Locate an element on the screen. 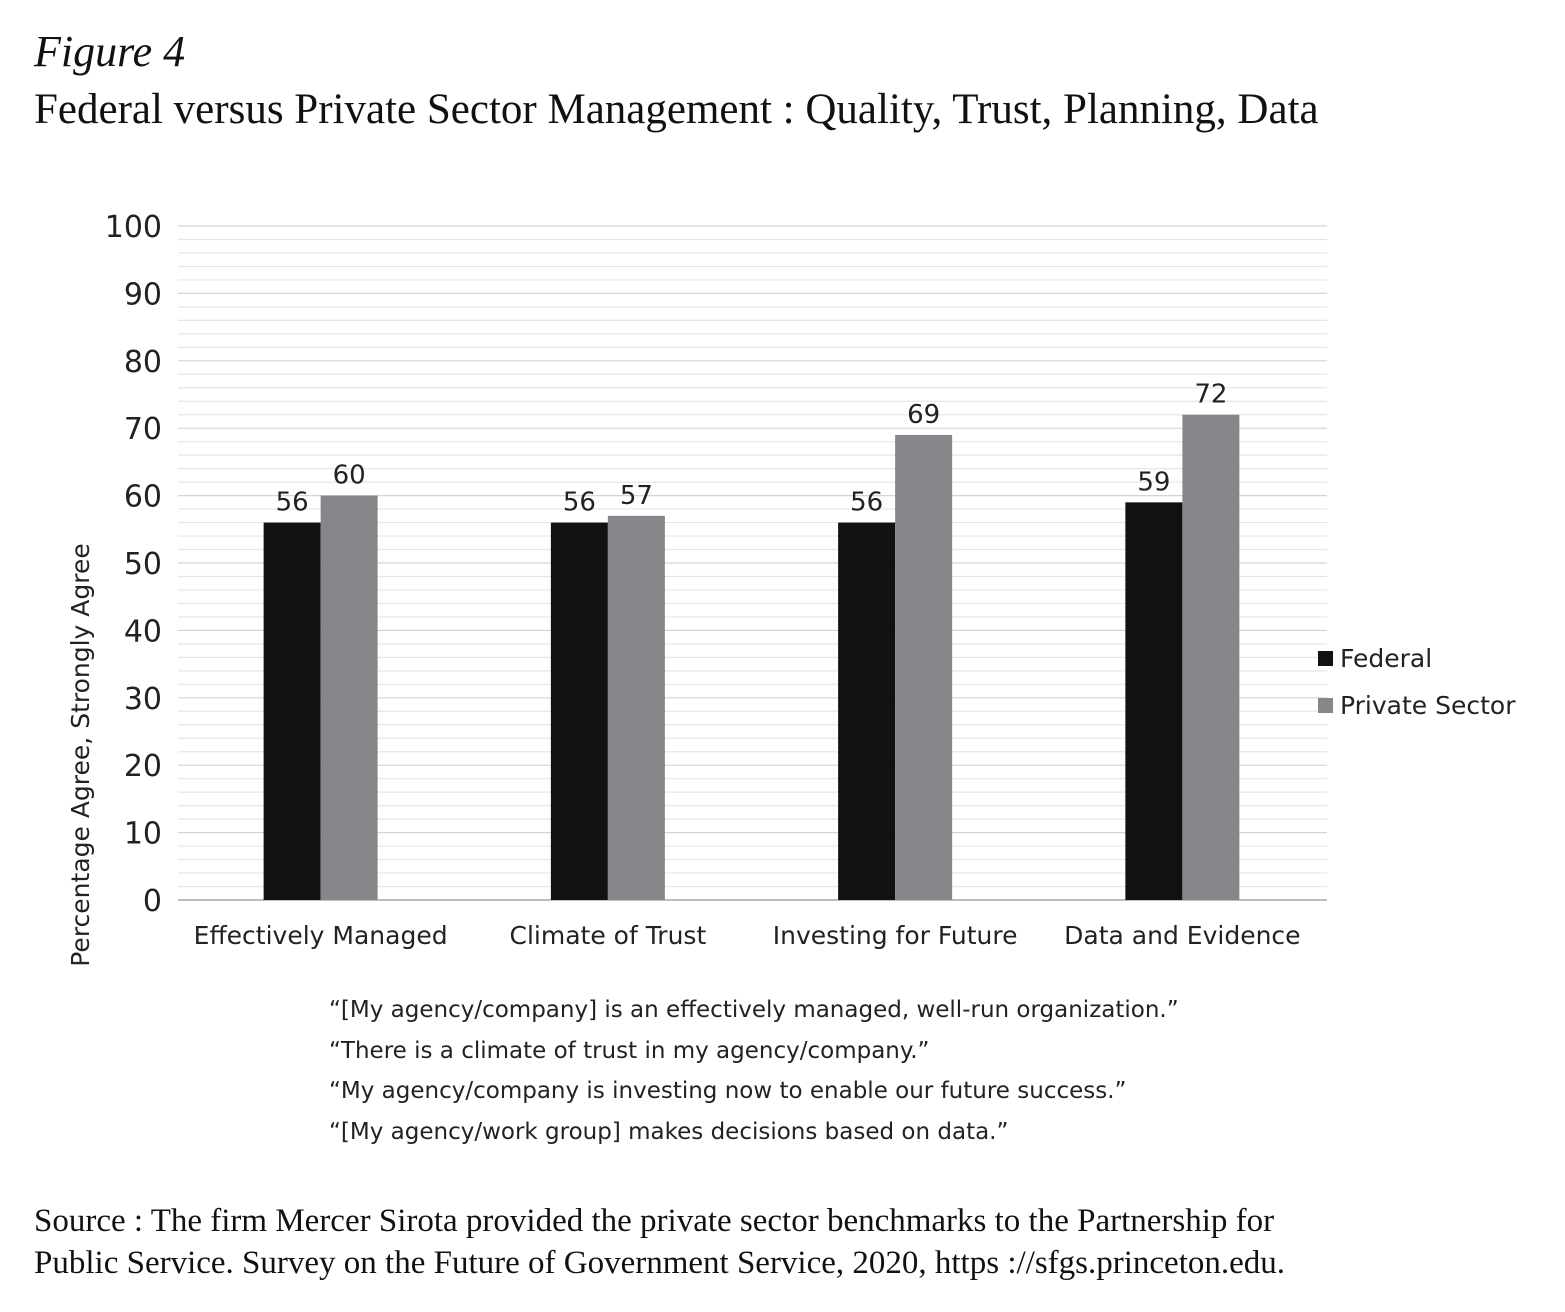 The image size is (1565, 1312). y-tick-label: 70 is located at coordinates (143, 429).